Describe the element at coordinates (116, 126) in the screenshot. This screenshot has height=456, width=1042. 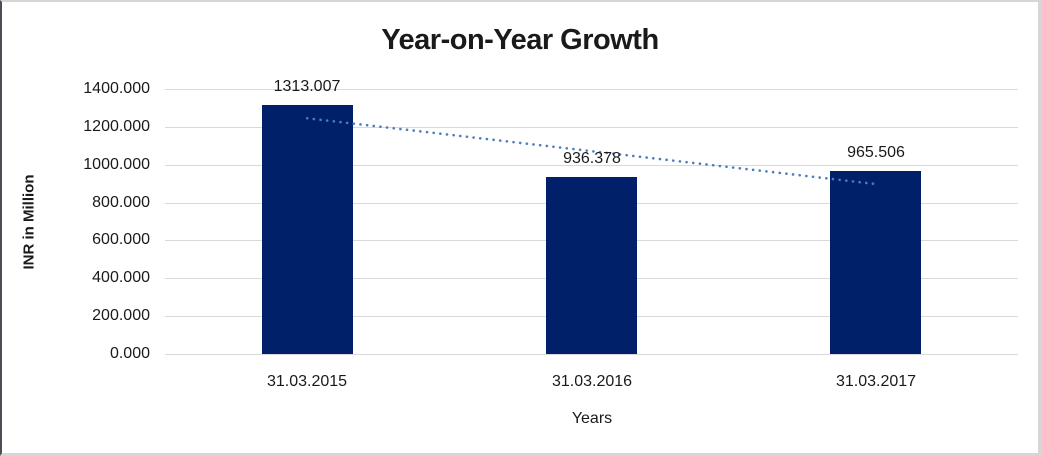
I see `y-tick-label: 1200.000` at that location.